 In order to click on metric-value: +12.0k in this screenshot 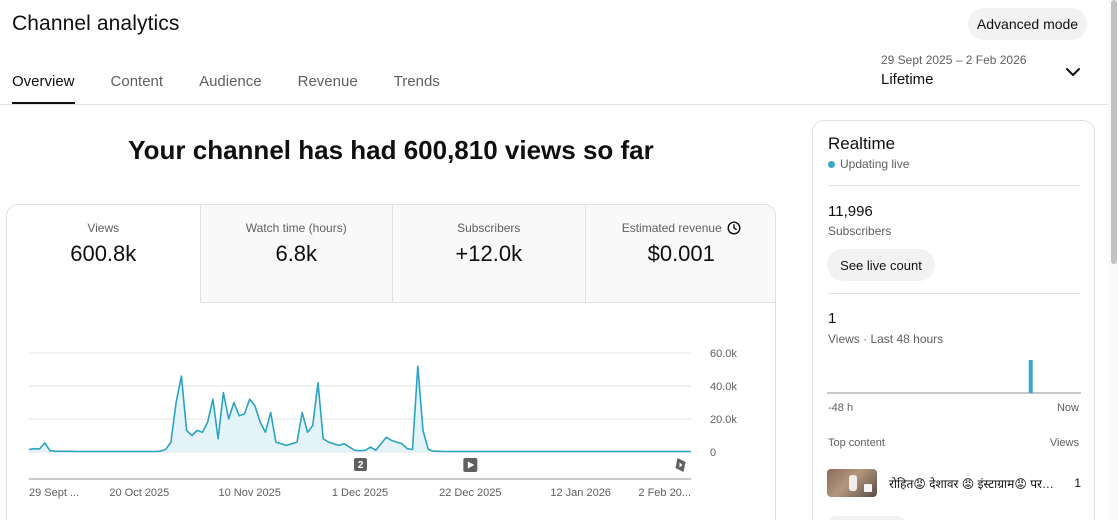, I will do `click(489, 253)`.